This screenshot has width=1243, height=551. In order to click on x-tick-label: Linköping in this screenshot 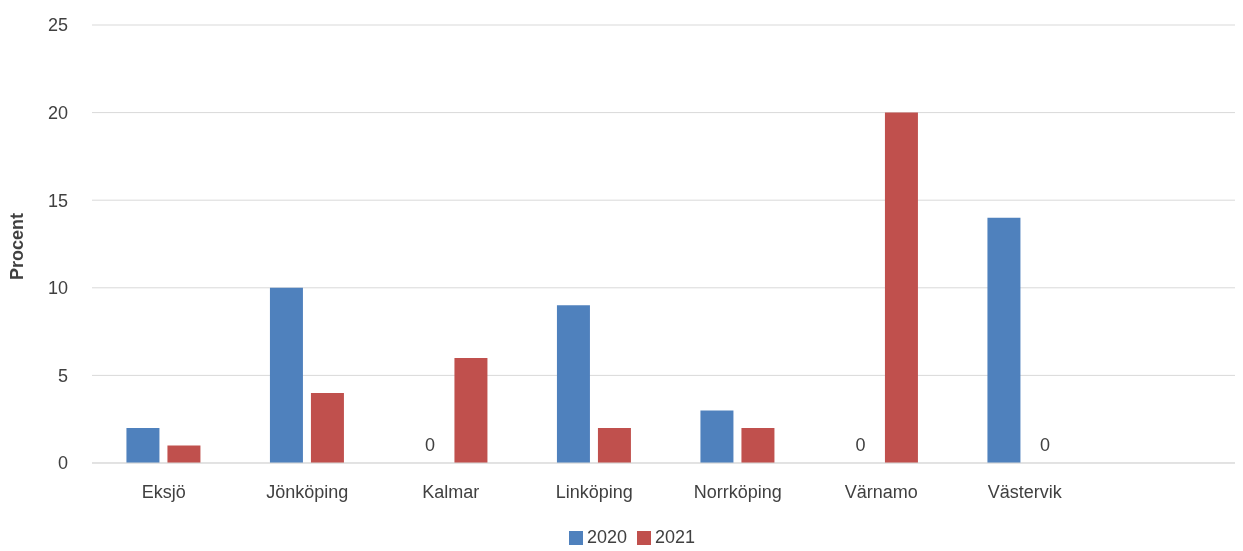, I will do `click(594, 491)`.